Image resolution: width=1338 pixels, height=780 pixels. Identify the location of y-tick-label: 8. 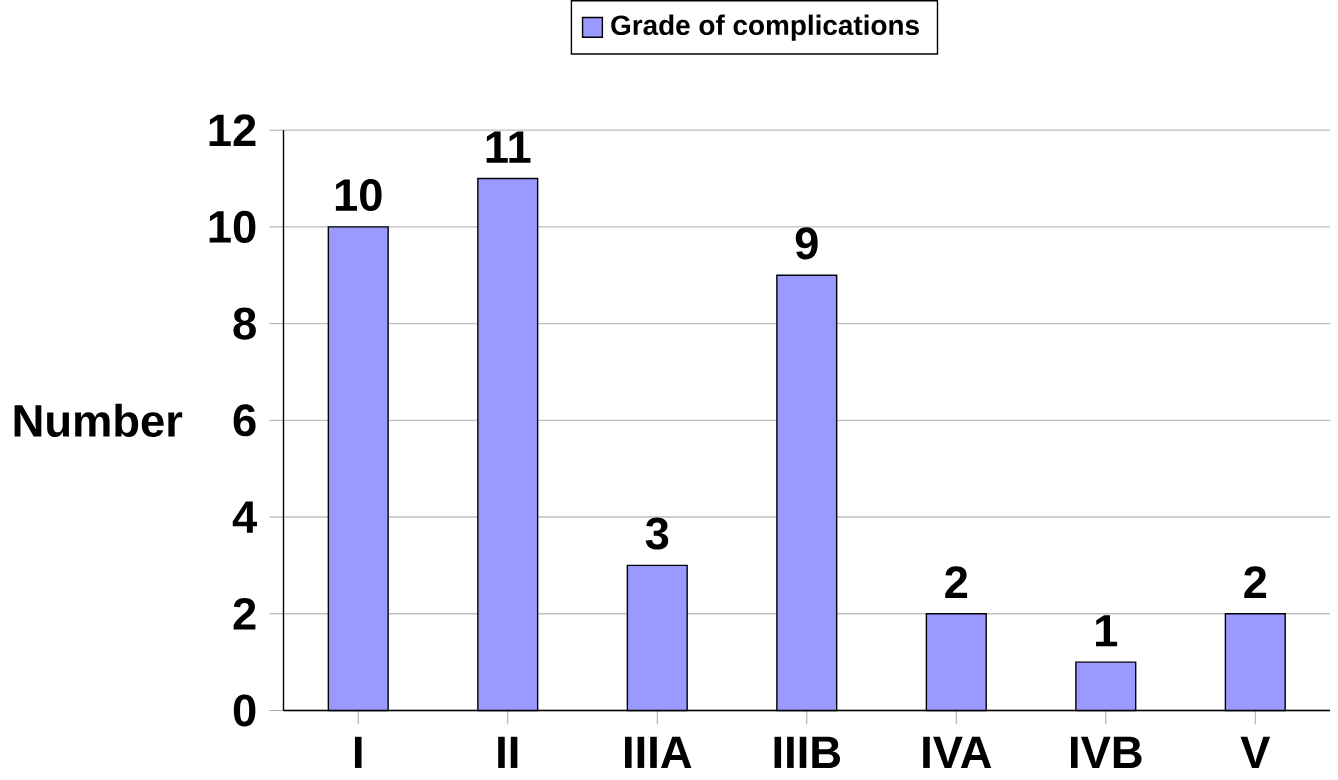
(244, 323).